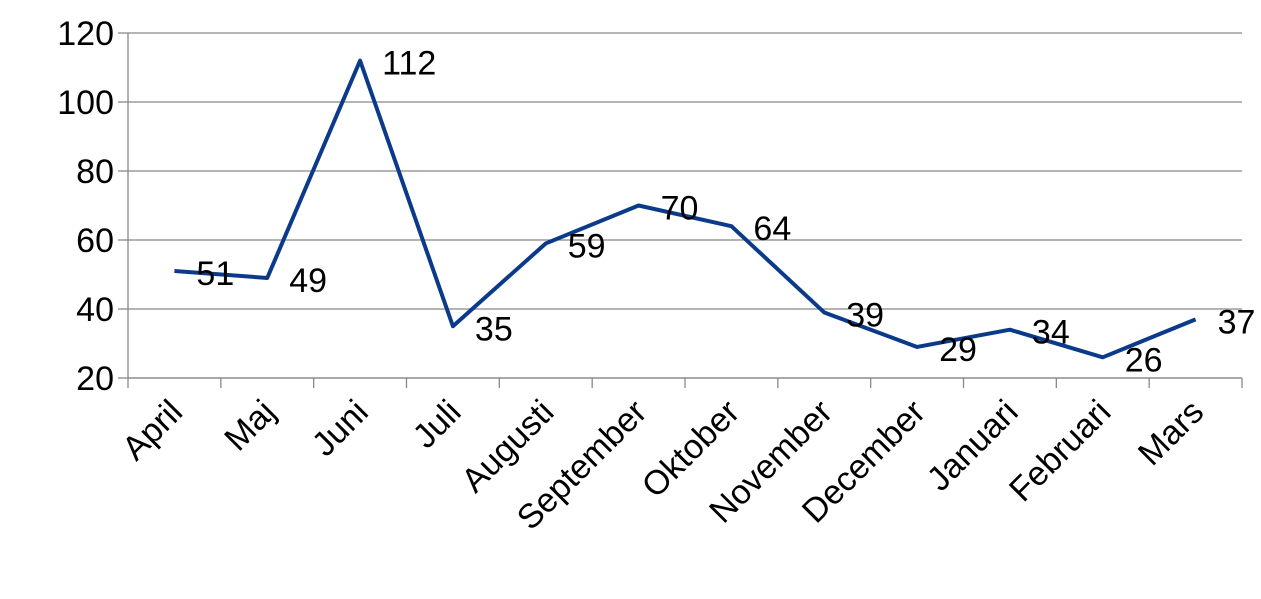 This screenshot has height=599, width=1261. Describe the element at coordinates (409, 64) in the screenshot. I see `data-label: 112` at that location.